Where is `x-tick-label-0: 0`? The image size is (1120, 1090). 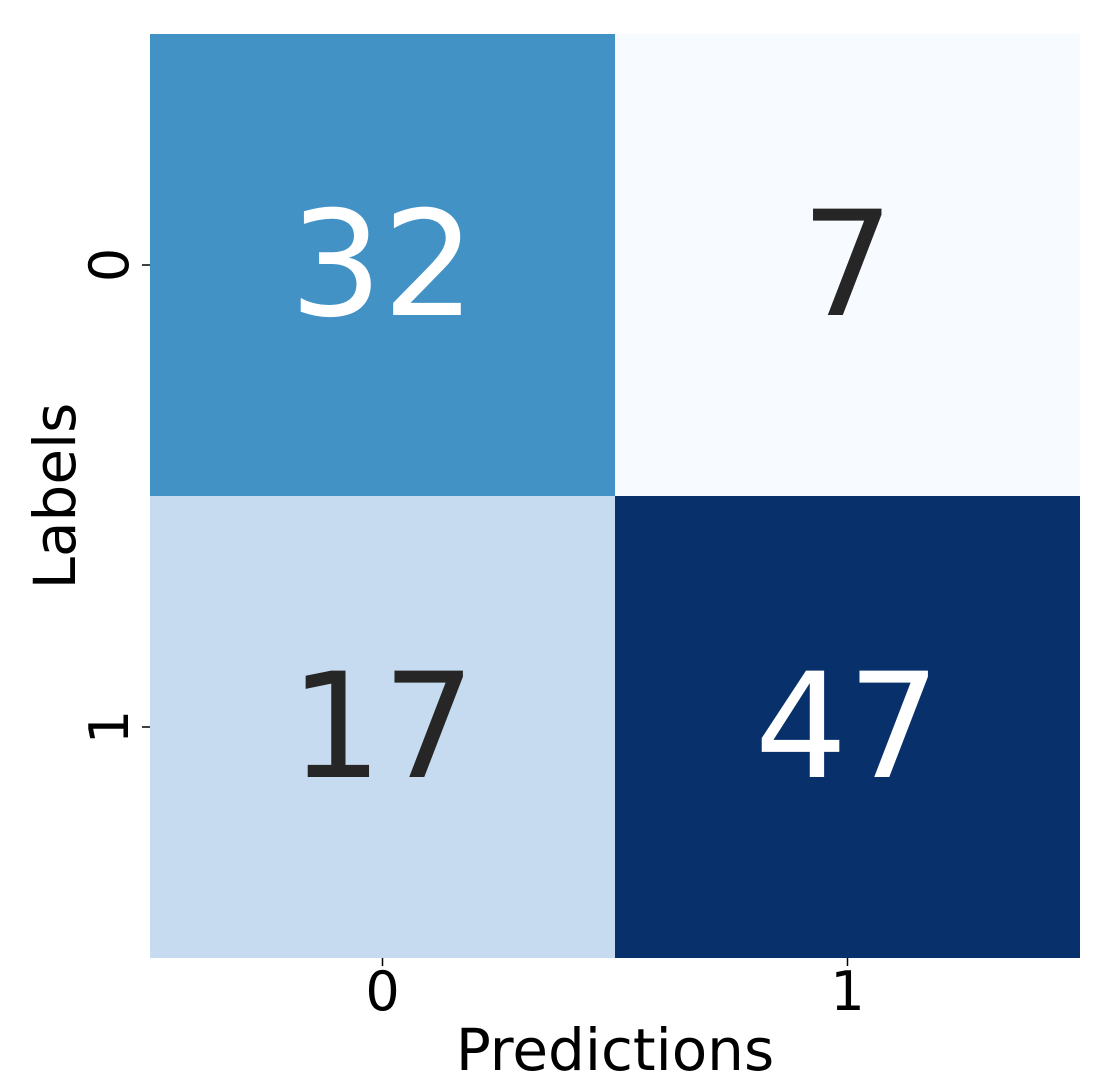 x-tick-label-0: 0 is located at coordinates (382, 991).